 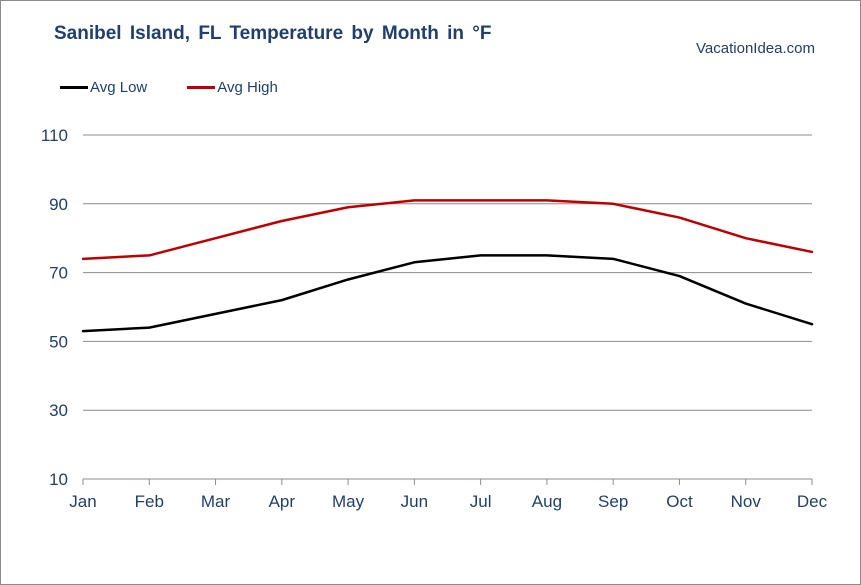 What do you see at coordinates (54, 135) in the screenshot?
I see `y-tick-label-110: 110` at bounding box center [54, 135].